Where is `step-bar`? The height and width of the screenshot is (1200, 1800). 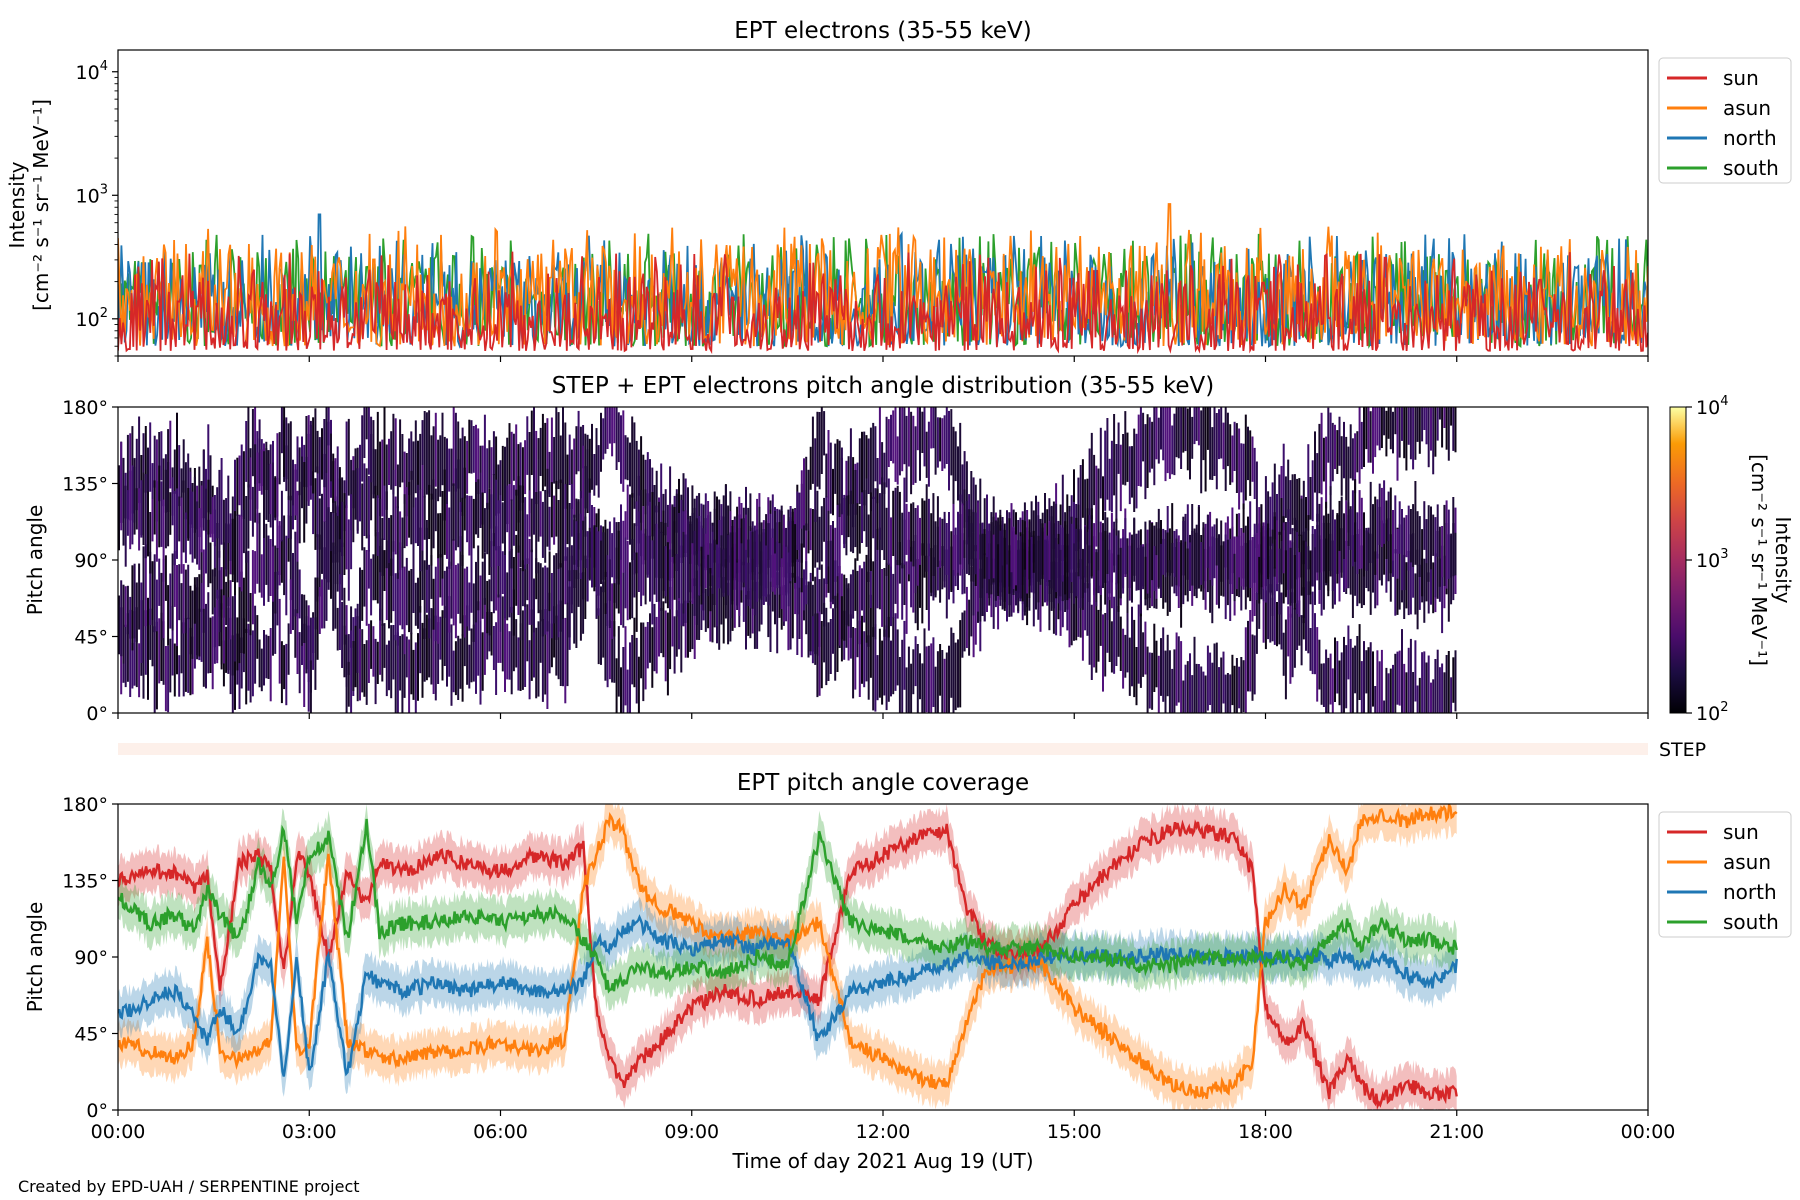
step-bar is located at coordinates (883, 749).